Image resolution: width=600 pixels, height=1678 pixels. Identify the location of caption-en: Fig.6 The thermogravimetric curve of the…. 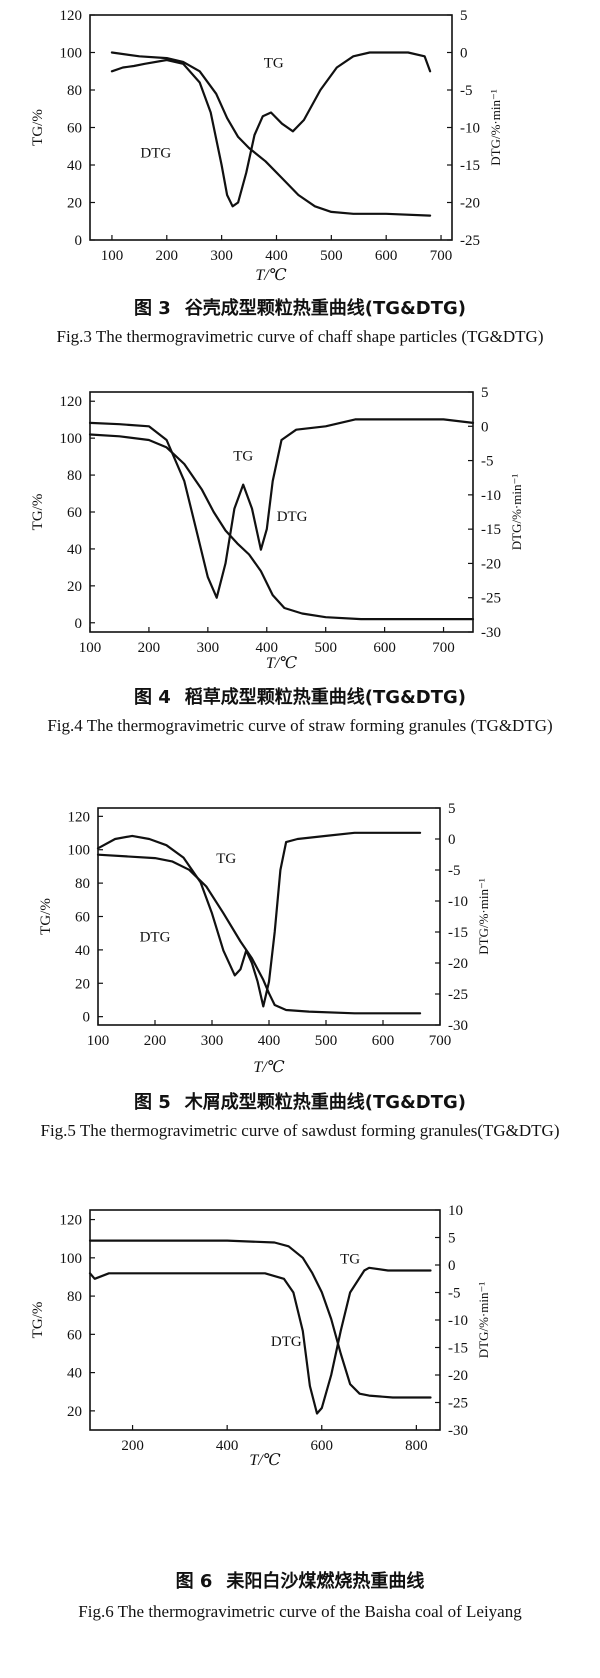
(300, 1611).